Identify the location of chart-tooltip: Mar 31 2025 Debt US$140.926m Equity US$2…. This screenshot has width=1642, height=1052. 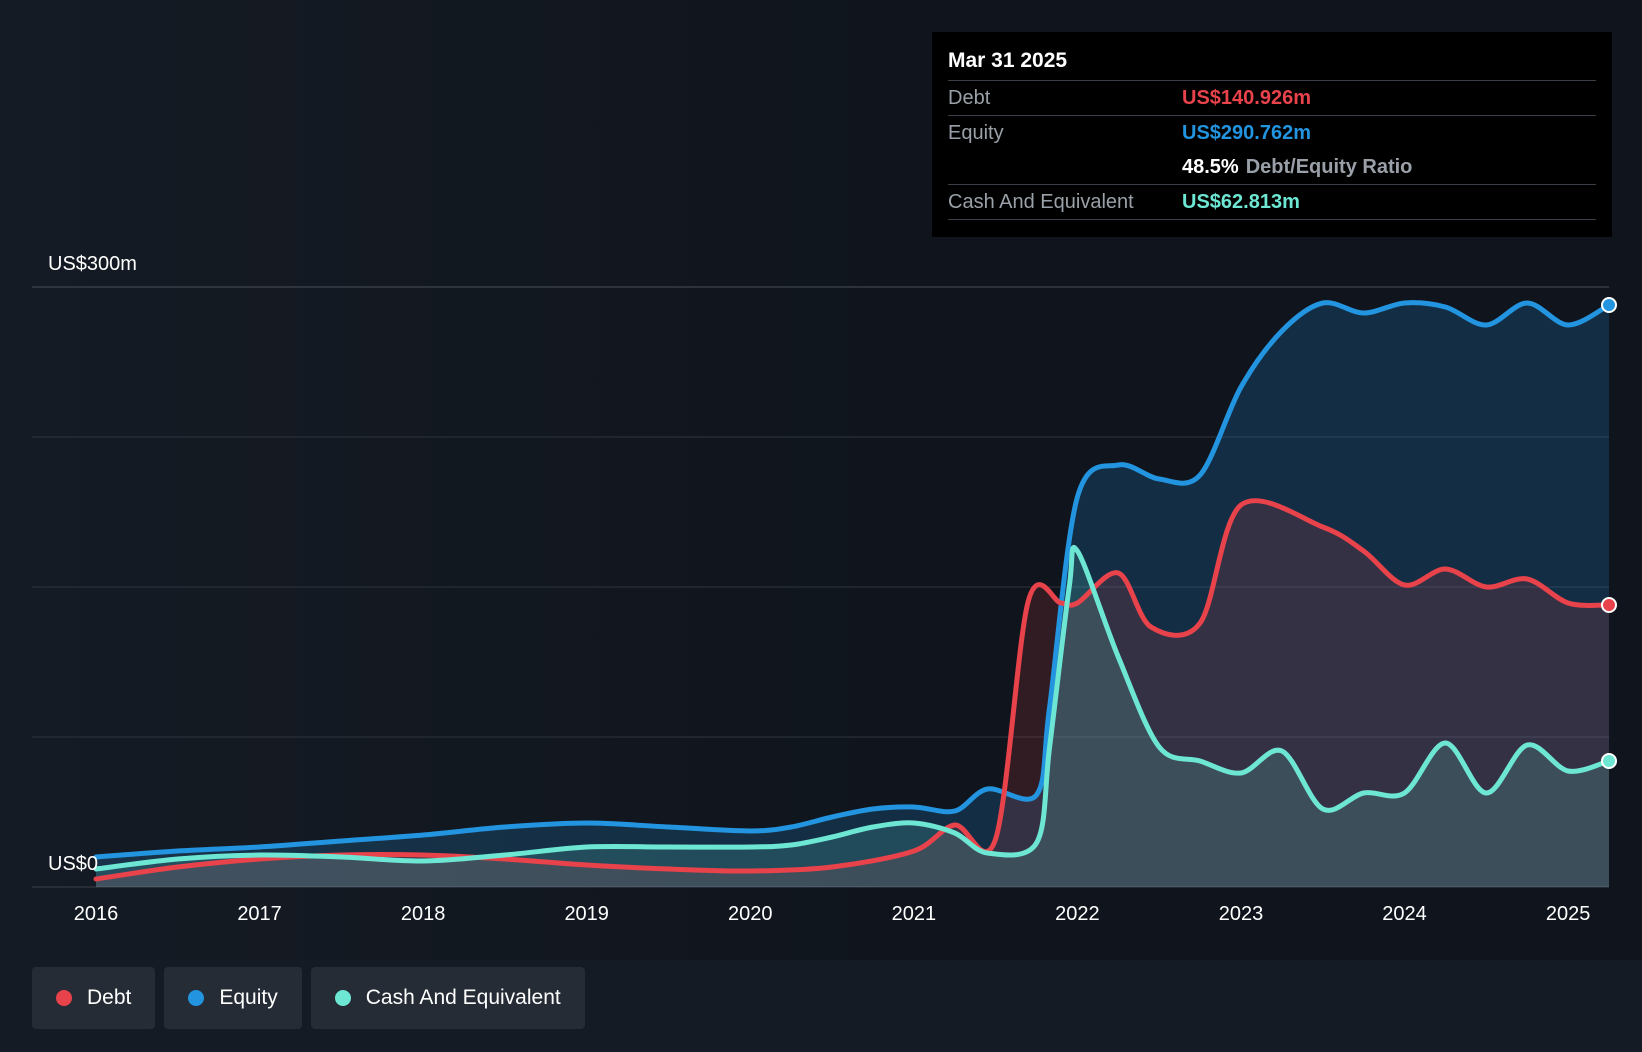
(1272, 134).